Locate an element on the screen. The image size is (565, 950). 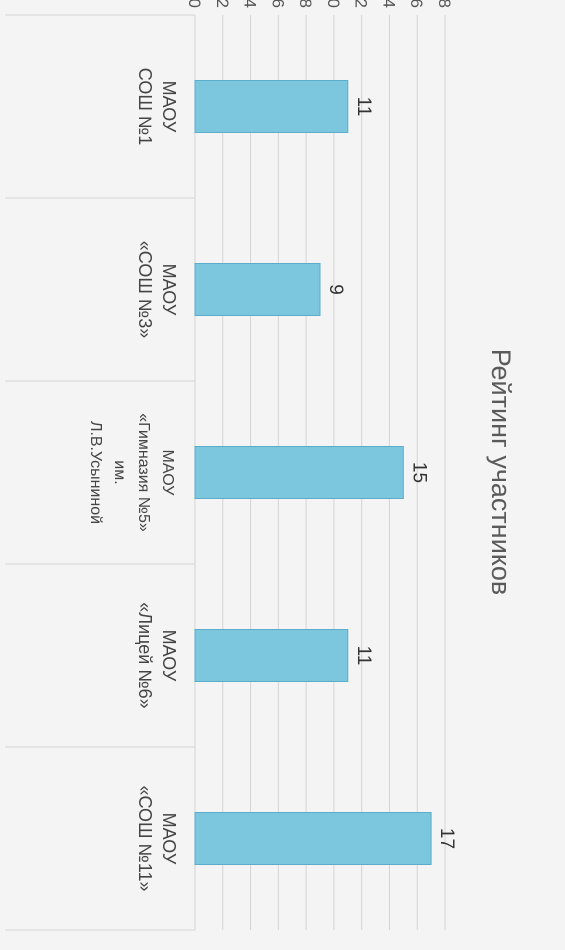
category-label: СОШ №1 is located at coordinates (145, 106).